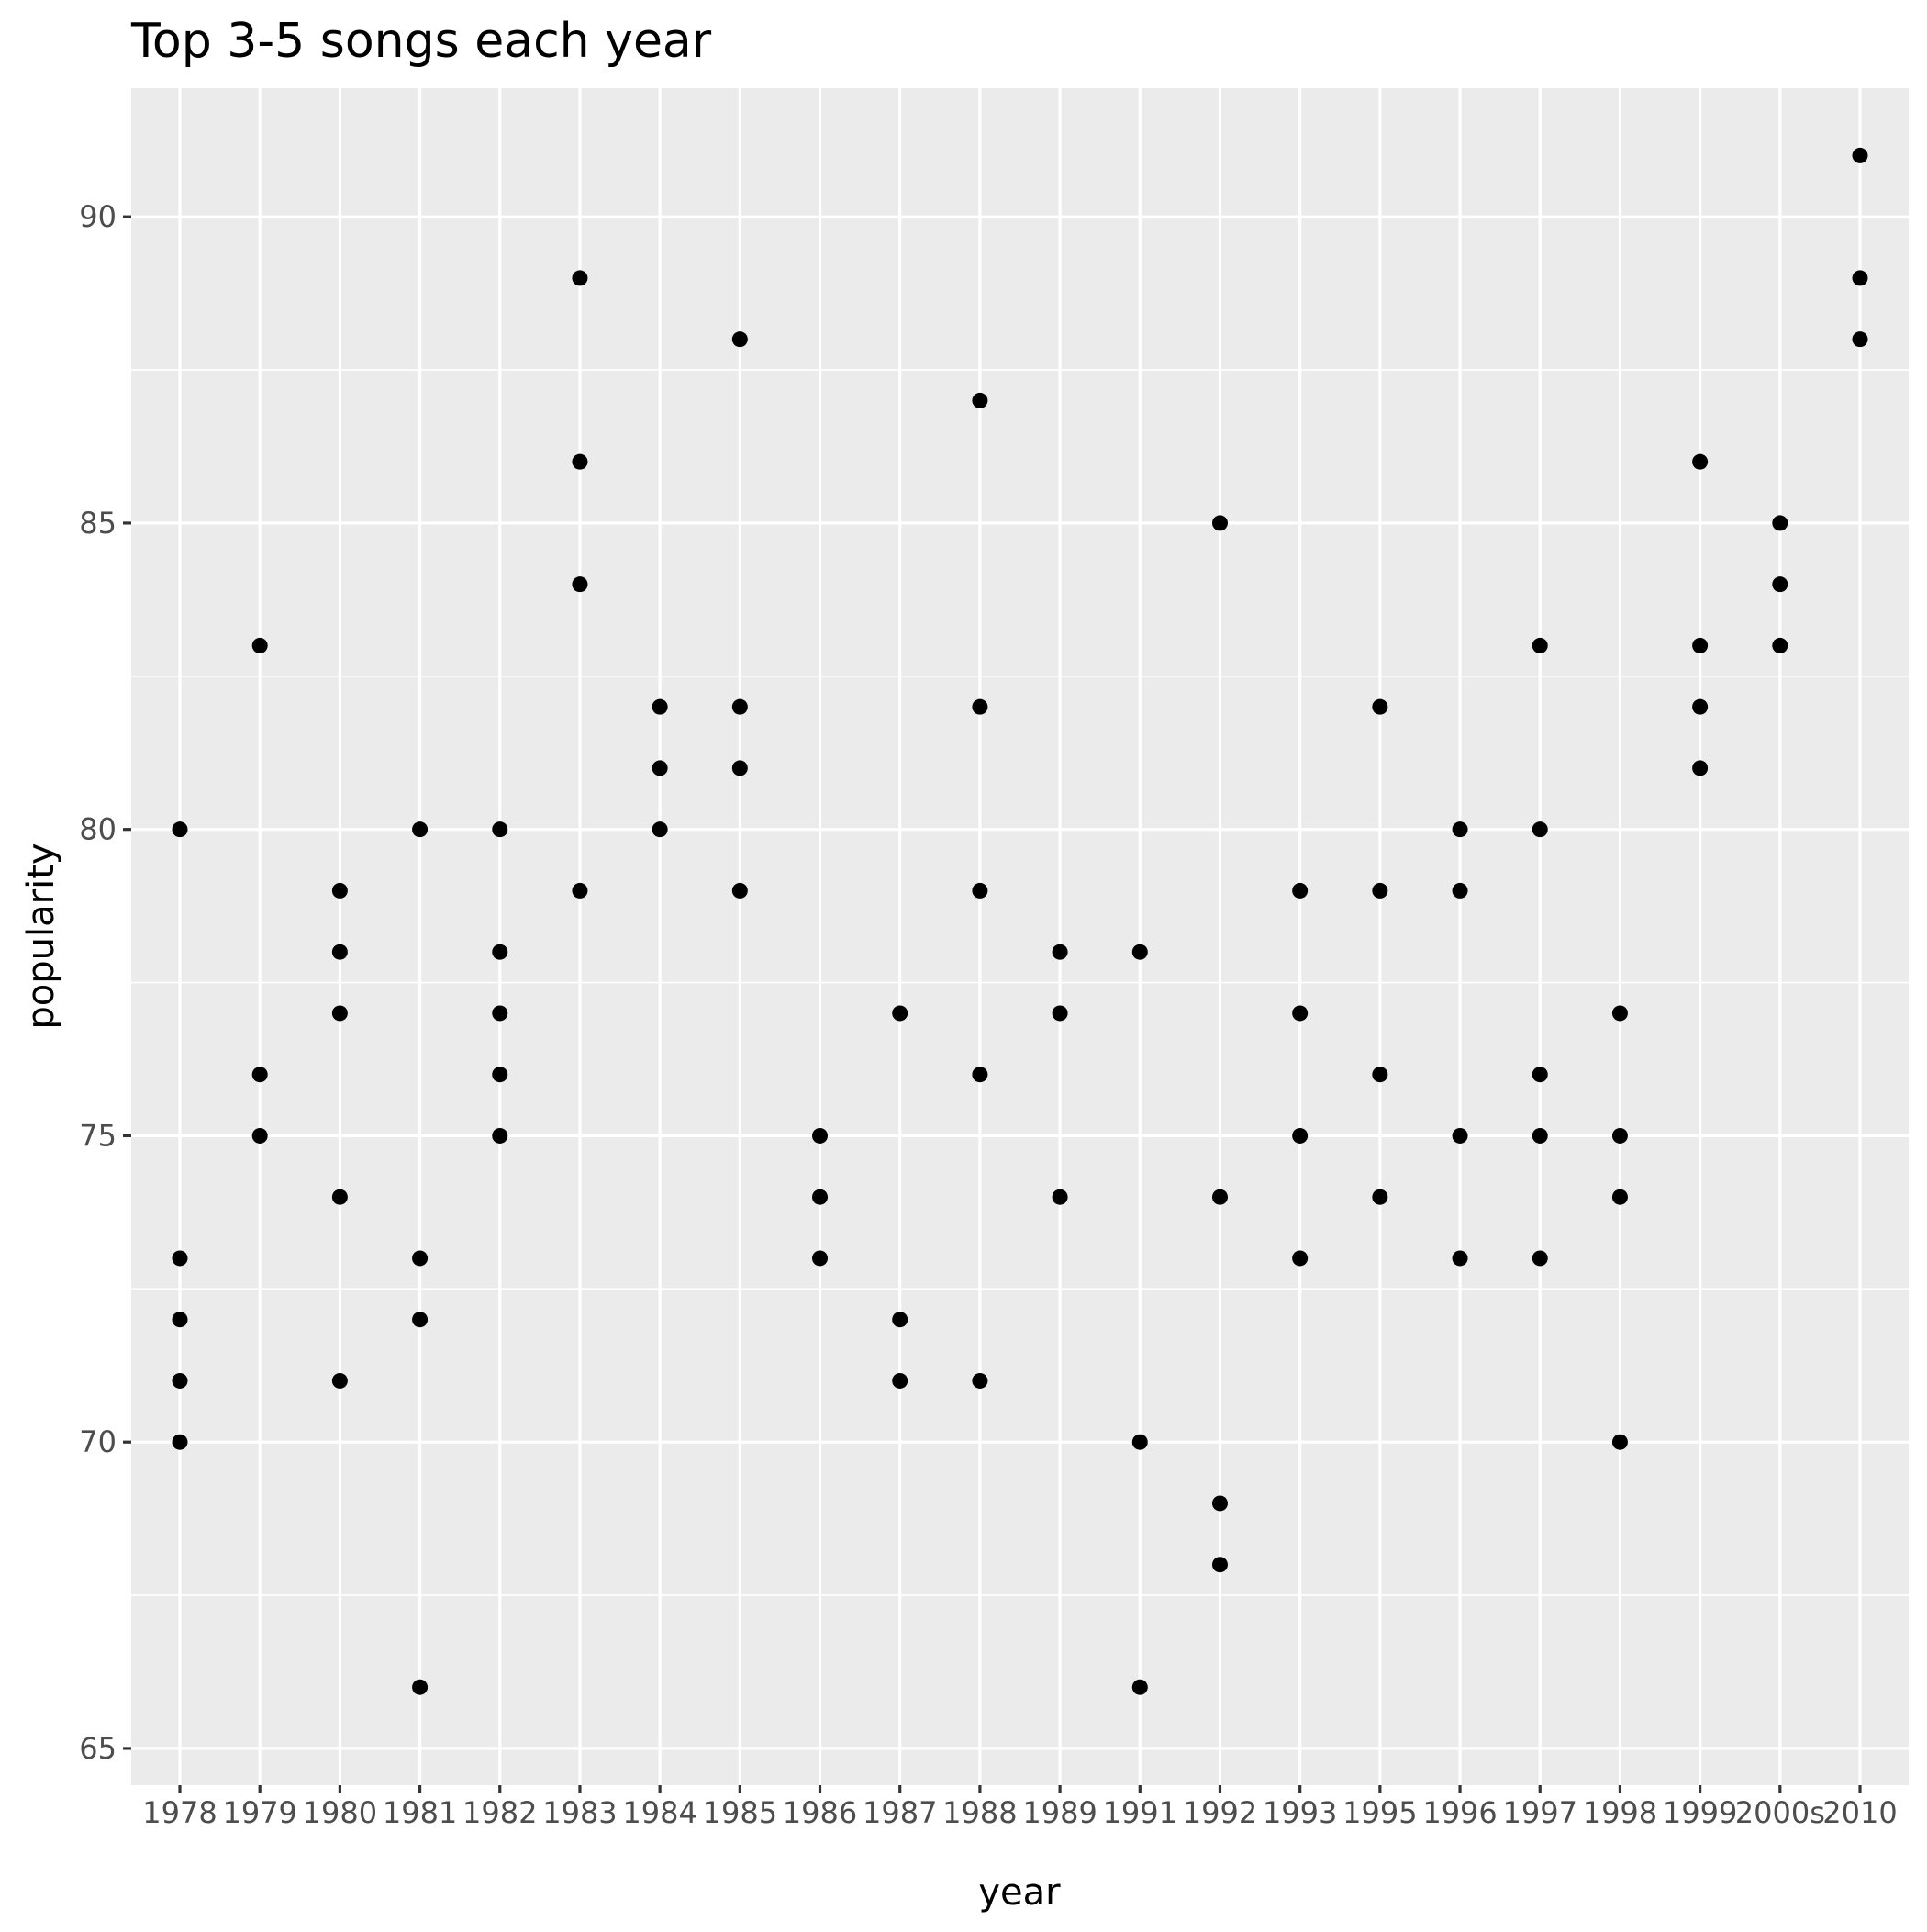 The height and width of the screenshot is (1932, 1927). I want to click on y-tick-label: 90, so click(98, 216).